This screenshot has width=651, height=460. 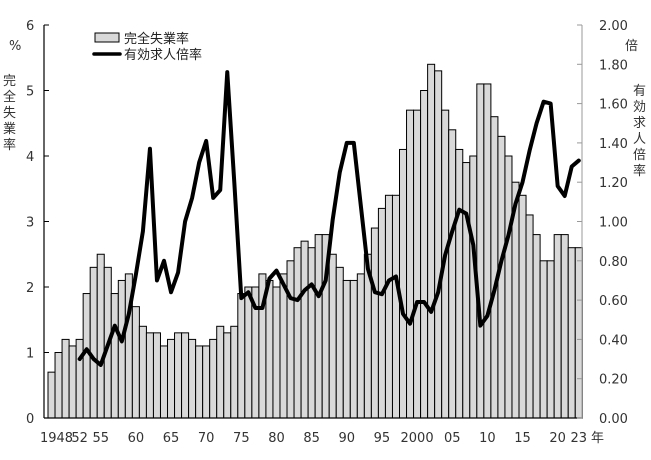 I want to click on bar-1960, so click(x=135, y=362).